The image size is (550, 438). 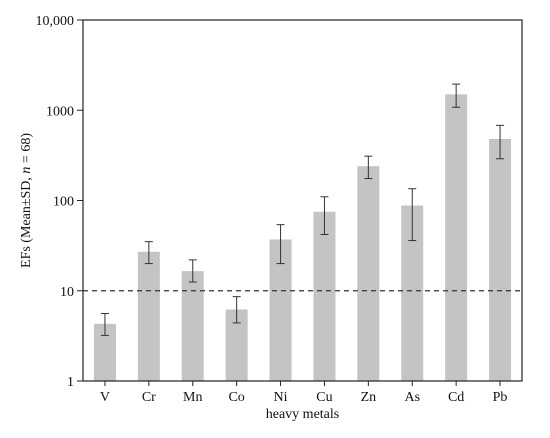 What do you see at coordinates (55, 21) in the screenshot?
I see `y-tick-label: 10,000` at bounding box center [55, 21].